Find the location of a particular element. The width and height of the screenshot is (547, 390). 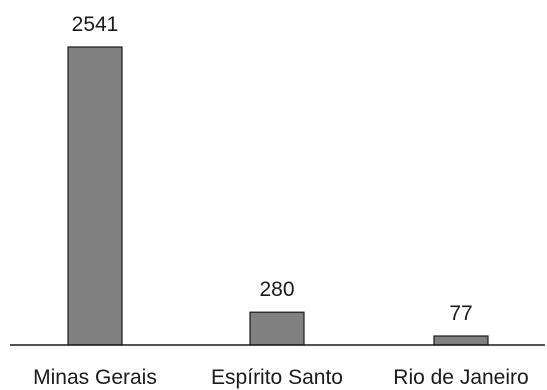

bar-minas-gerais is located at coordinates (95, 196).